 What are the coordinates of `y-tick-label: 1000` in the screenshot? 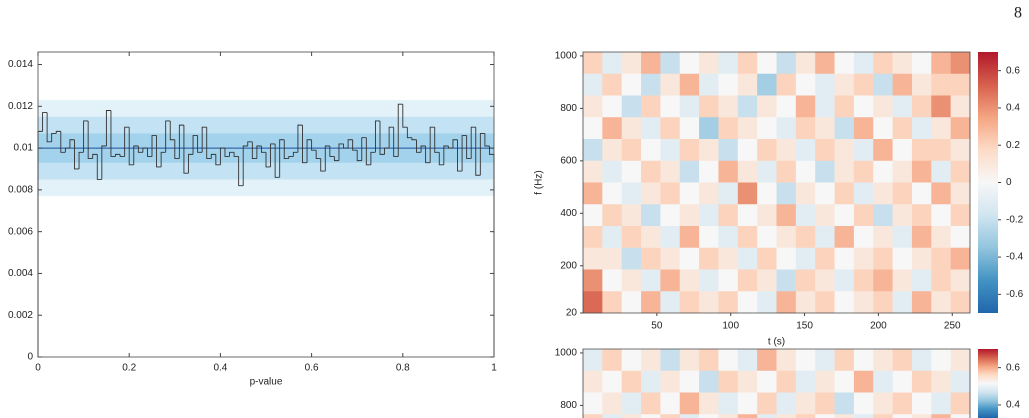 It's located at (566, 56).